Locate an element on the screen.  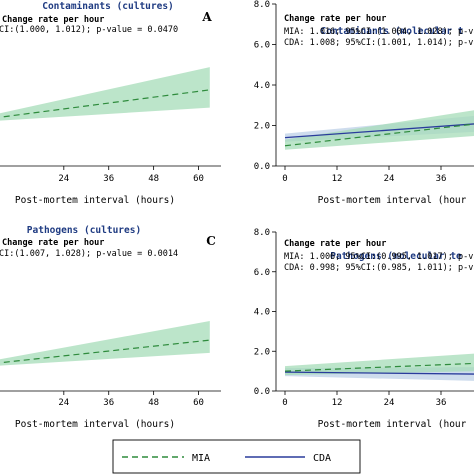
legend-cda-label: CDA is located at coordinates (322, 458).